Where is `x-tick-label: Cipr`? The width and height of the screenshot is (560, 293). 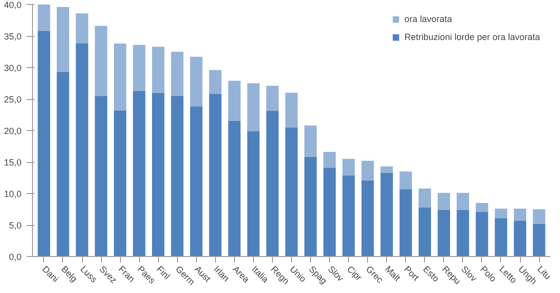 x-tick-label: Cipr is located at coordinates (354, 273).